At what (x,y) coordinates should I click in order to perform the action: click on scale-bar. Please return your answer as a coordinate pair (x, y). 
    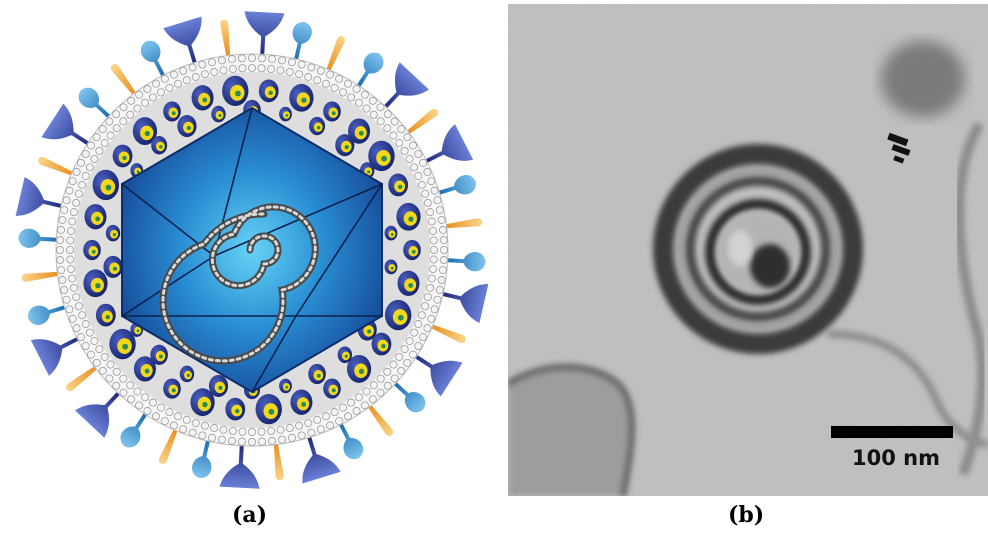
    Looking at the image, I should click on (892, 432).